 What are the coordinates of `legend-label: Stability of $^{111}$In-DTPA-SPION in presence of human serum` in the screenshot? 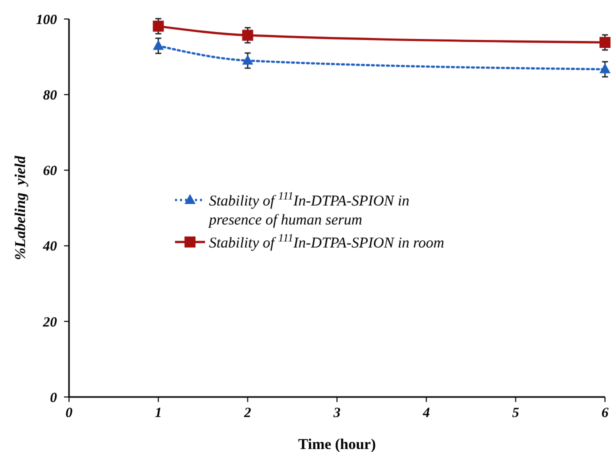 It's located at (309, 209).